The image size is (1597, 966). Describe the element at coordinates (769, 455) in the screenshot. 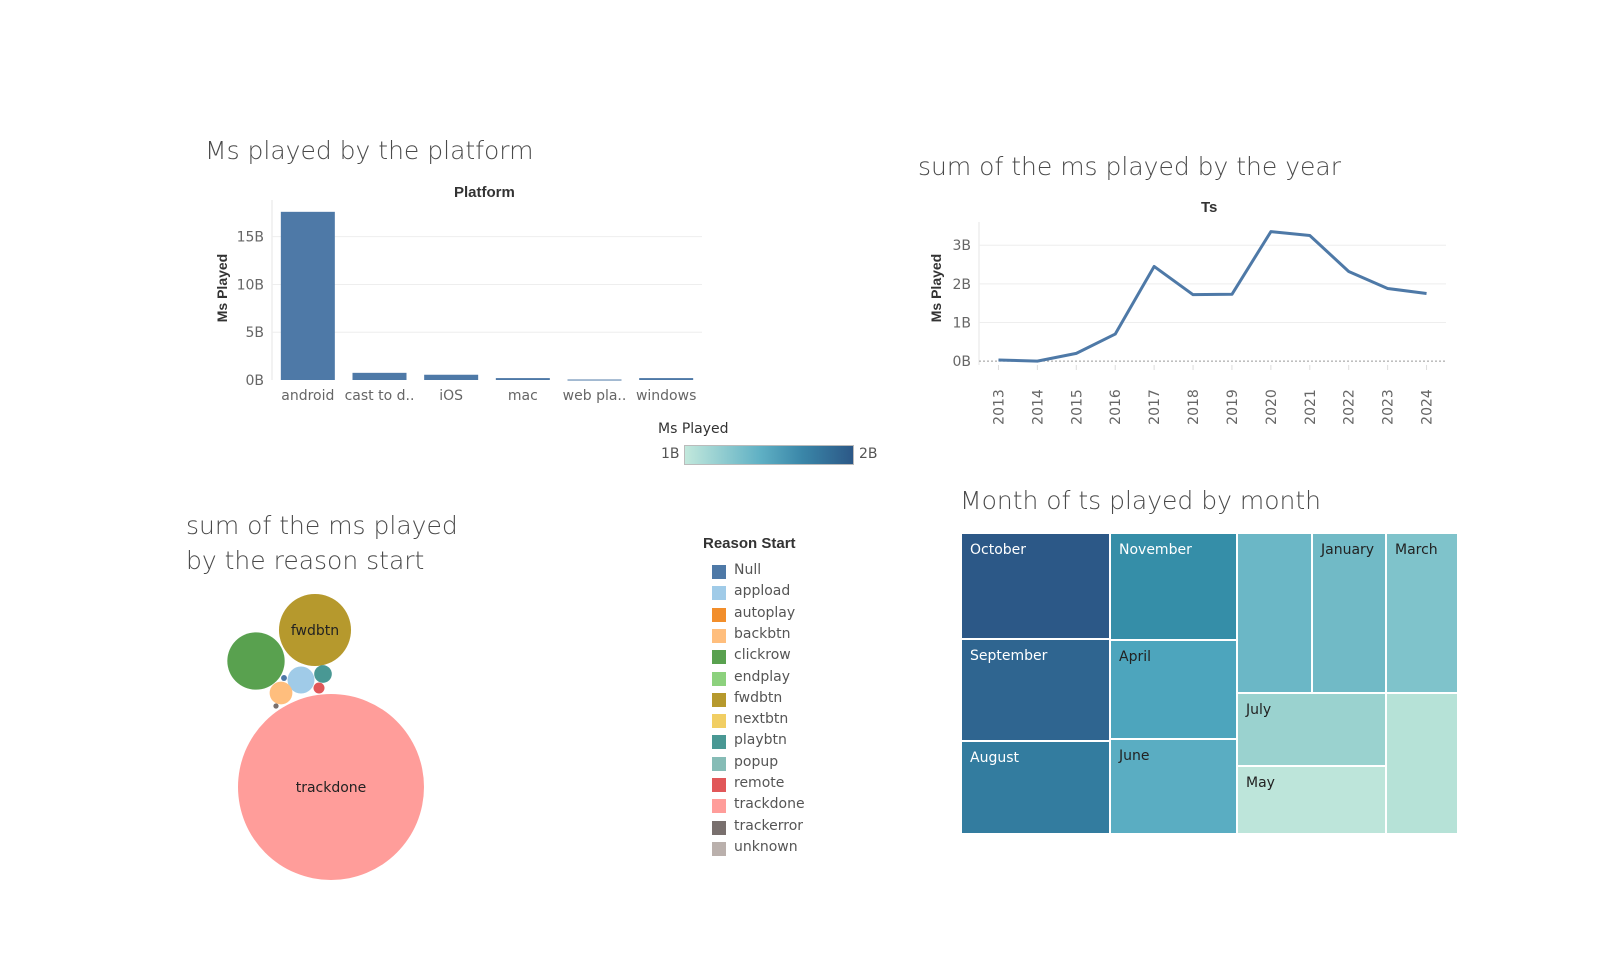

I see `color-legend-gradient` at that location.